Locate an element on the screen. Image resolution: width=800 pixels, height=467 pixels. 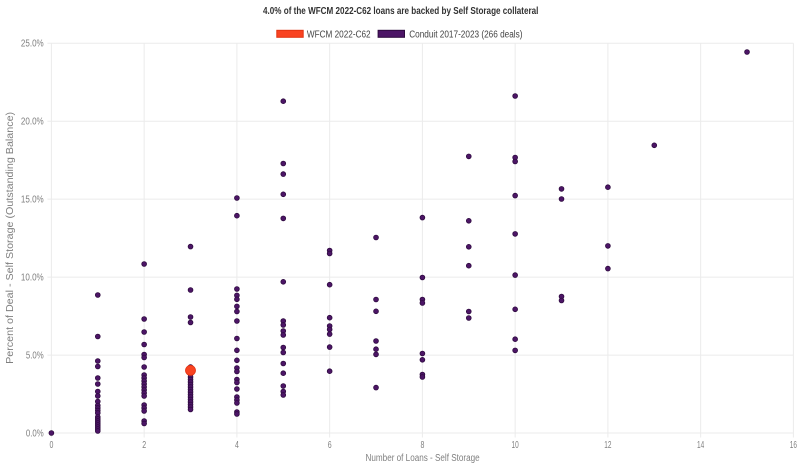
svg-text: 8 is located at coordinates (422, 445).